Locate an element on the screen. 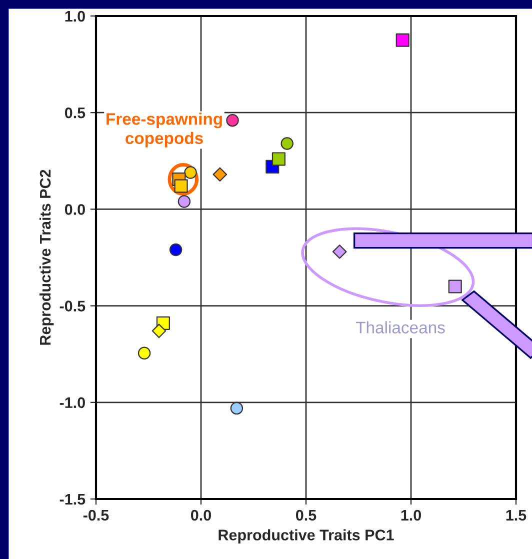 This screenshot has width=532, height=559. x-tick-label: 0.0 is located at coordinates (200, 515).